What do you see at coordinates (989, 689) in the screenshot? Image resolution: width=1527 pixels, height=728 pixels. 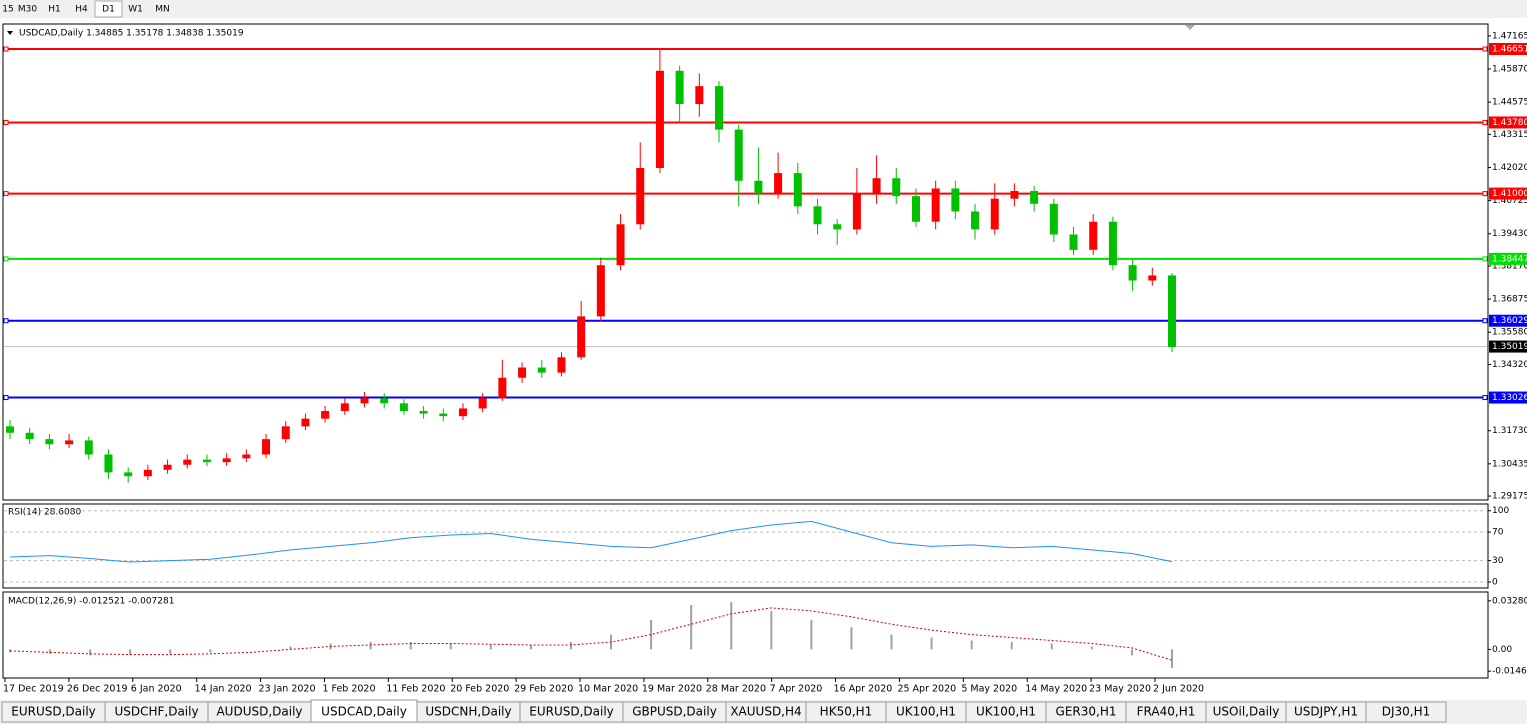 I see `x-tick-label: 5 May 2020` at bounding box center [989, 689].